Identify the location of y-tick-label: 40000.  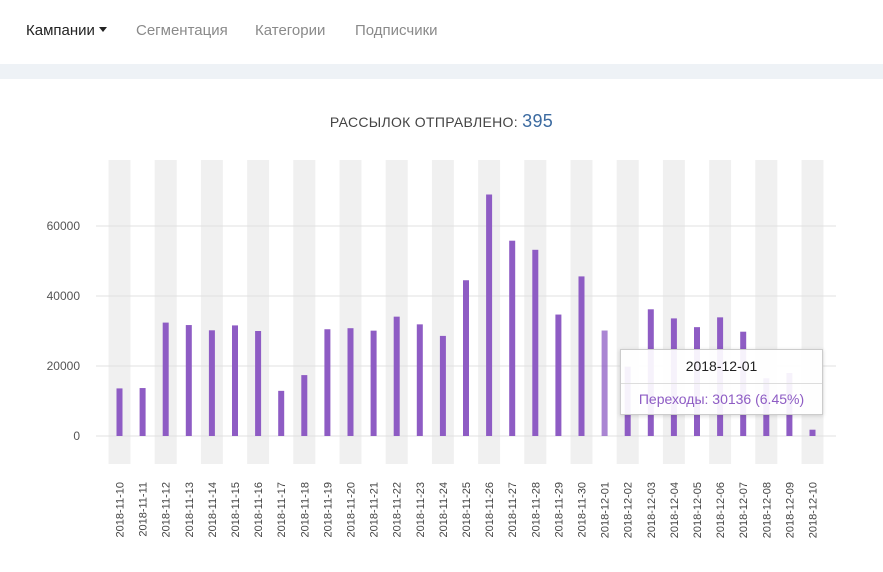
(64, 296).